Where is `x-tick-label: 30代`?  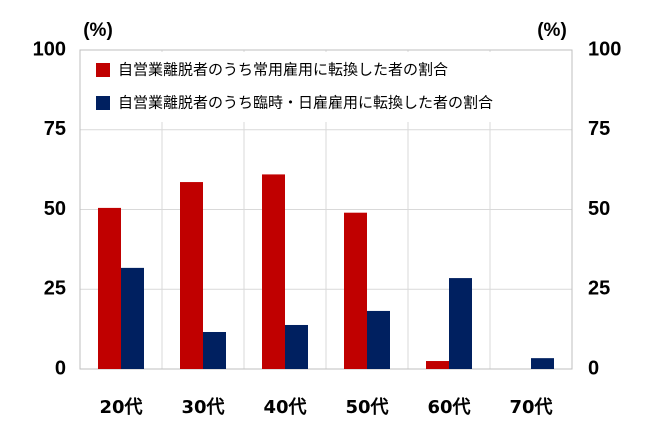 x-tick-label: 30代 is located at coordinates (202, 407).